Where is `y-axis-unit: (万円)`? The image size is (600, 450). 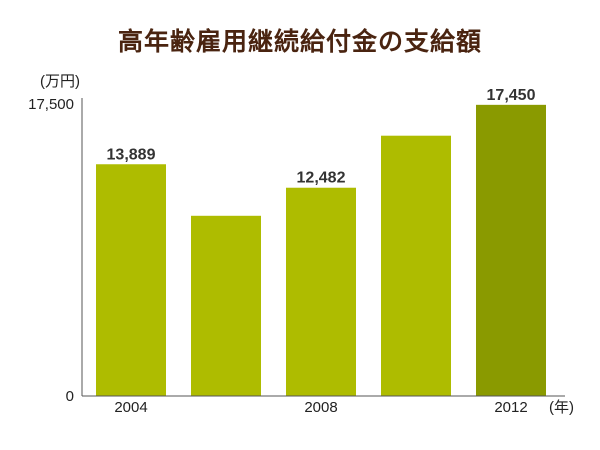
y-axis-unit: (万円) is located at coordinates (60, 81).